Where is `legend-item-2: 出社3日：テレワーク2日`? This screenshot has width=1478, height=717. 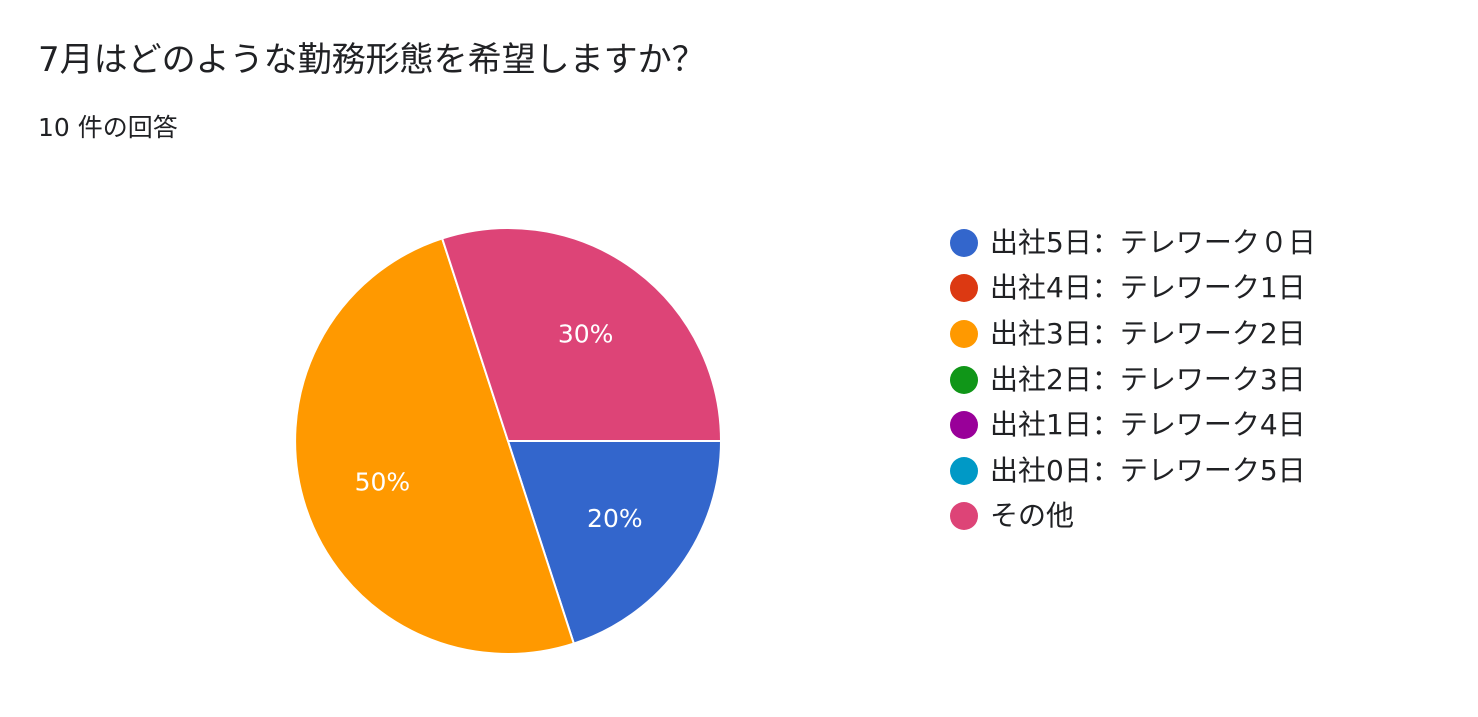
legend-item-2: 出社3日：テレワーク2日 is located at coordinates (1133, 334).